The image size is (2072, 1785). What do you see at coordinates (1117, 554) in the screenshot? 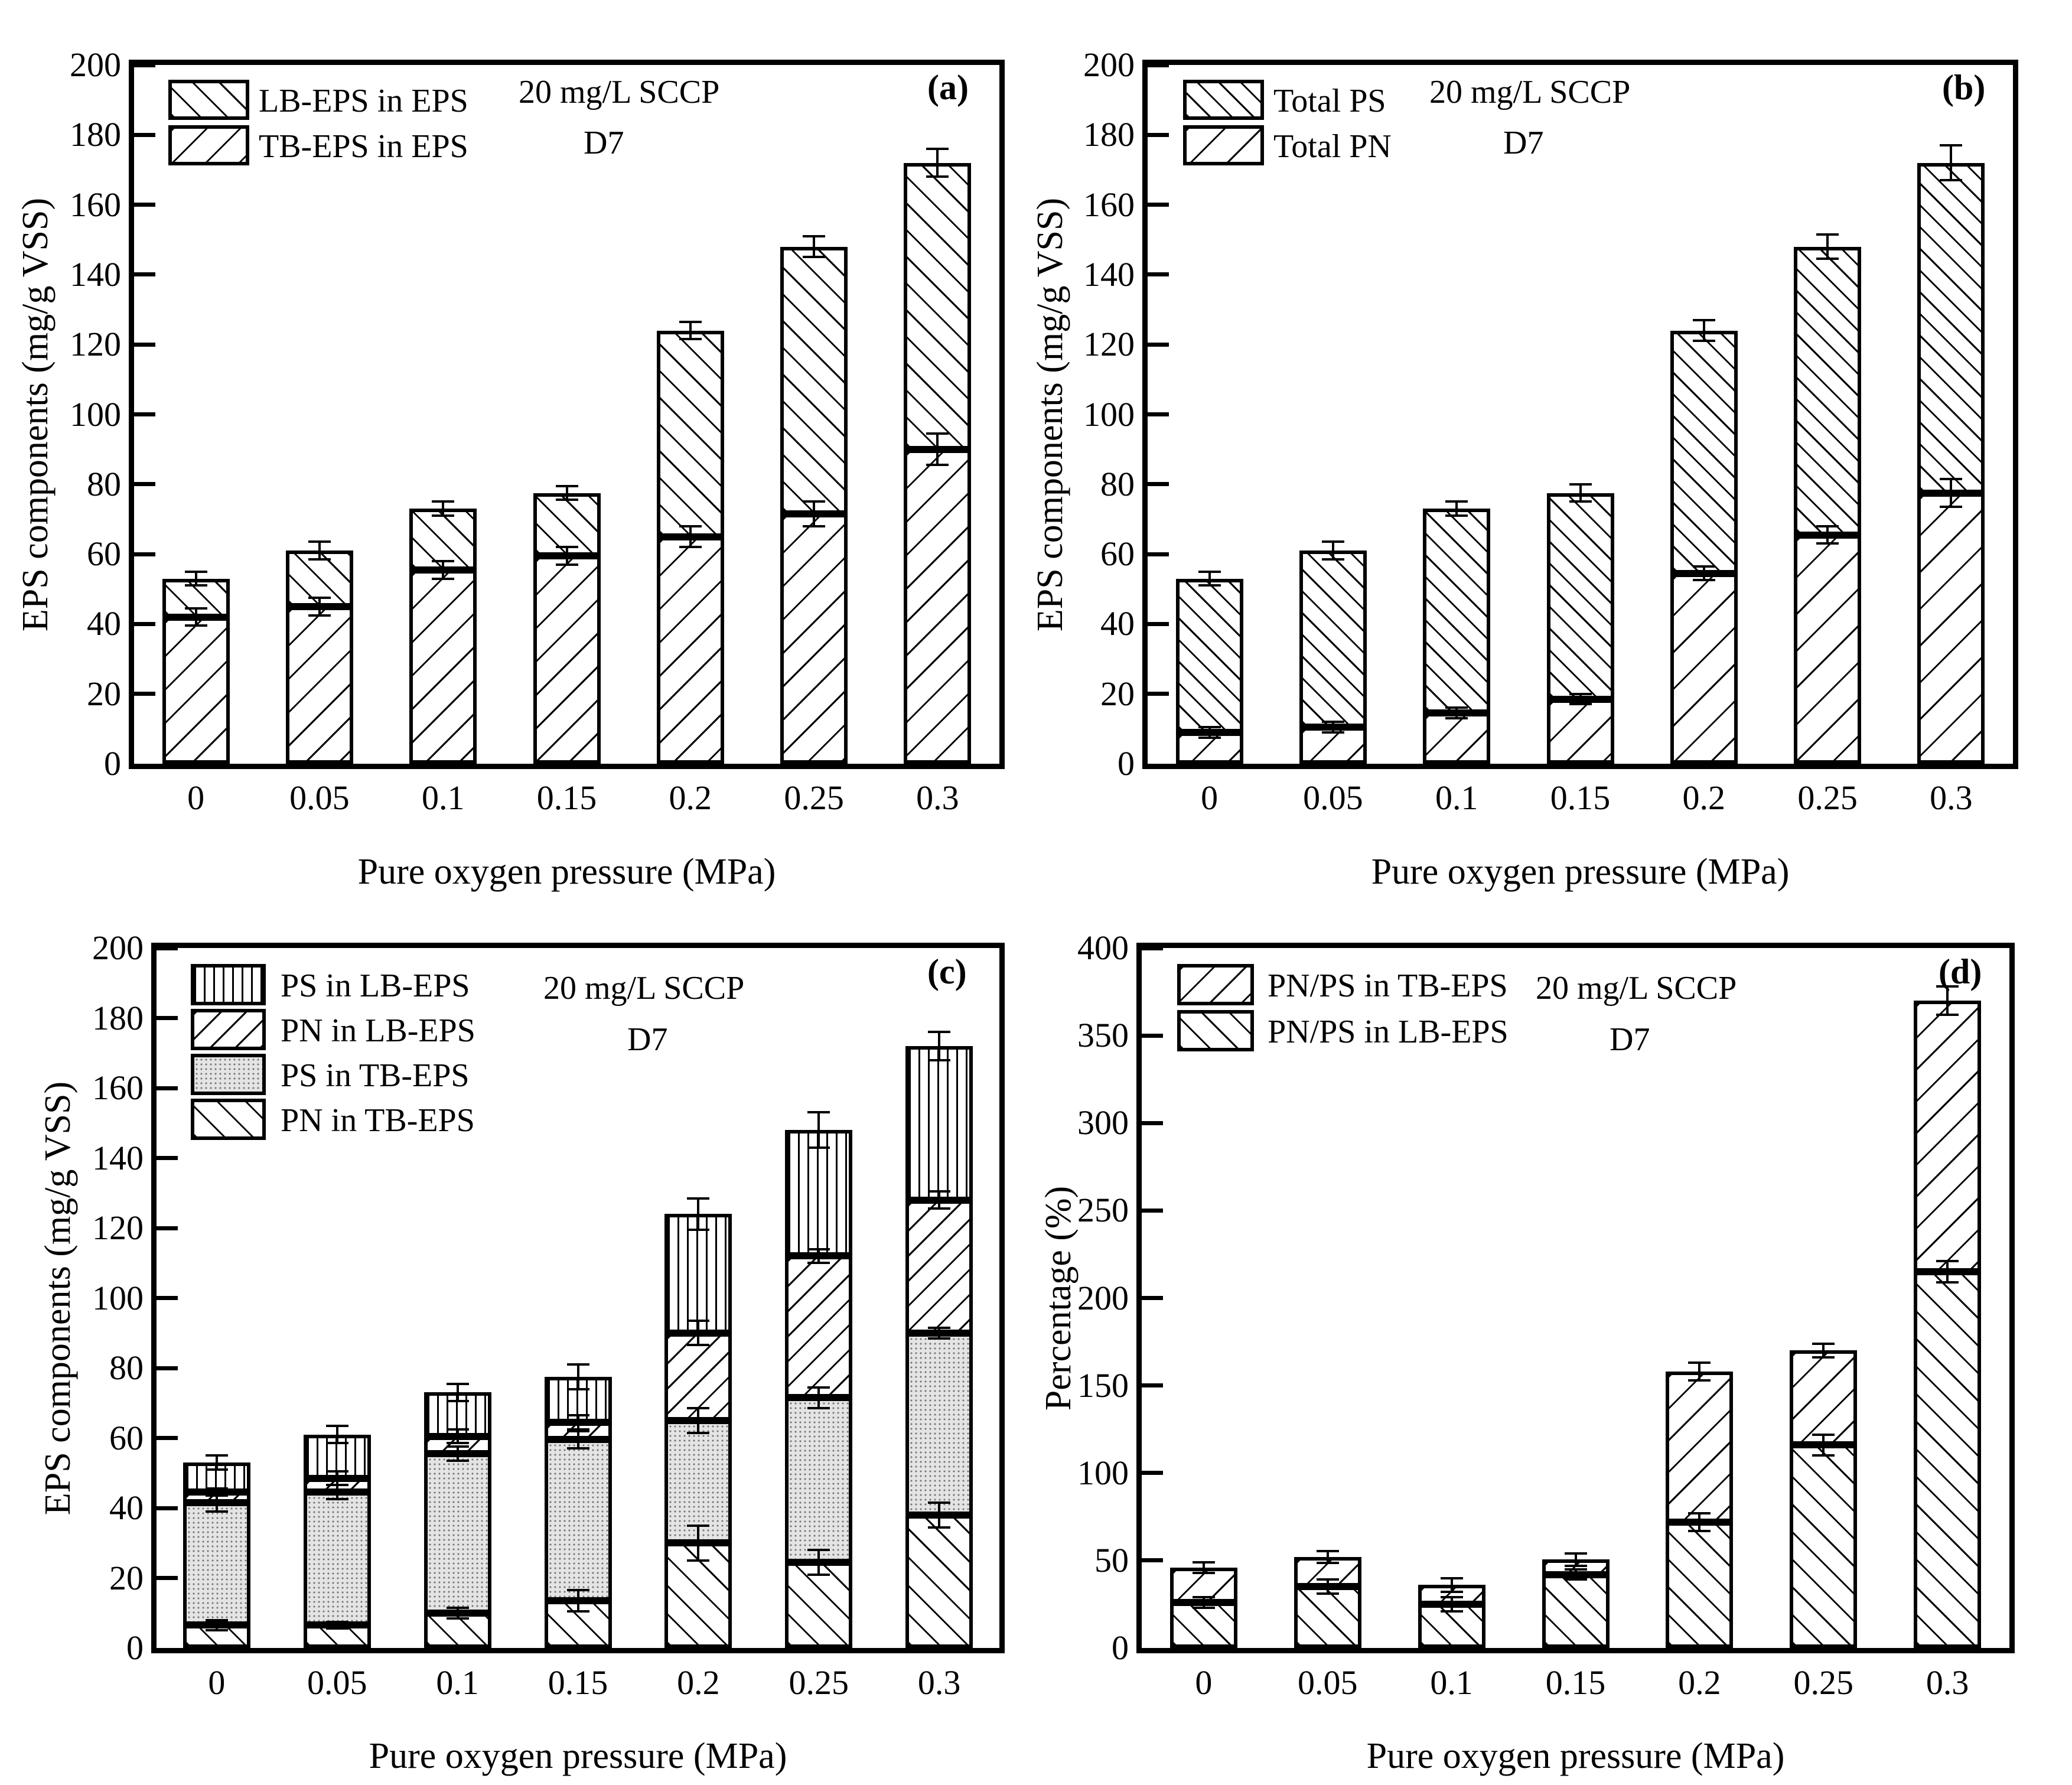
I see `y-tick-label: 60` at bounding box center [1117, 554].